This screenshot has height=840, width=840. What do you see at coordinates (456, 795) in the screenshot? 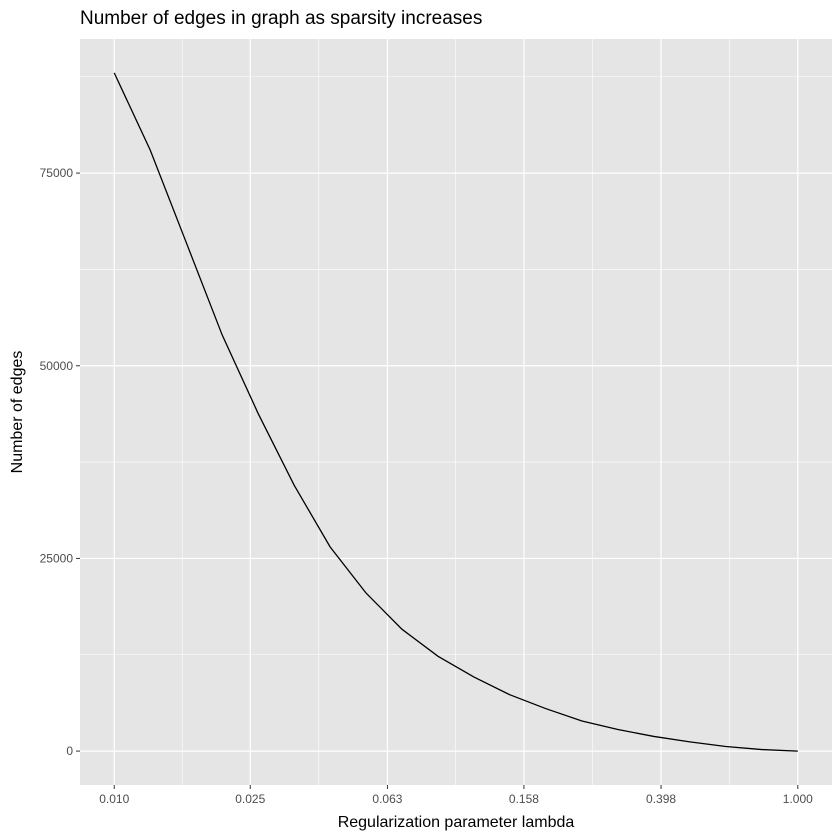
I see `x-axis: 0.010 0.025 0.063 0.158 0.398 1.000` at bounding box center [456, 795].